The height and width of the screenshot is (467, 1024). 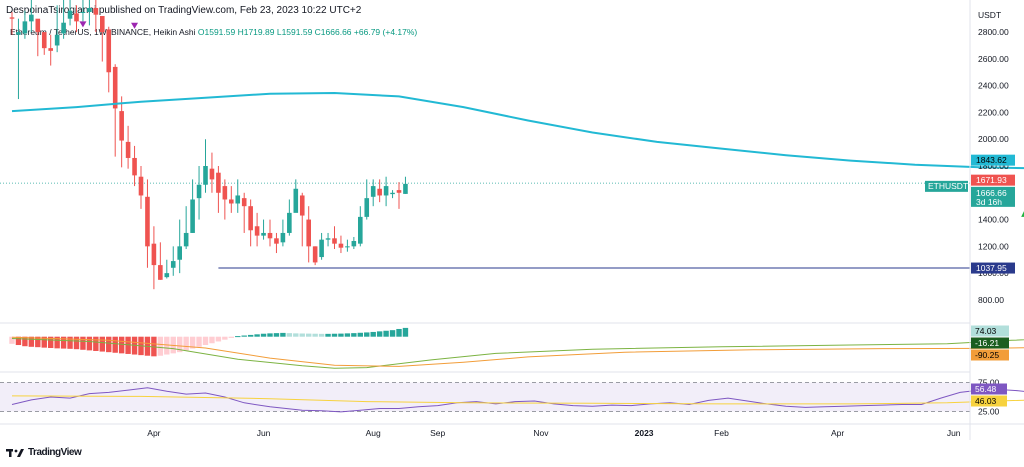 What do you see at coordinates (993, 32) in the screenshot?
I see `y-tick-label: 2800.00` at bounding box center [993, 32].